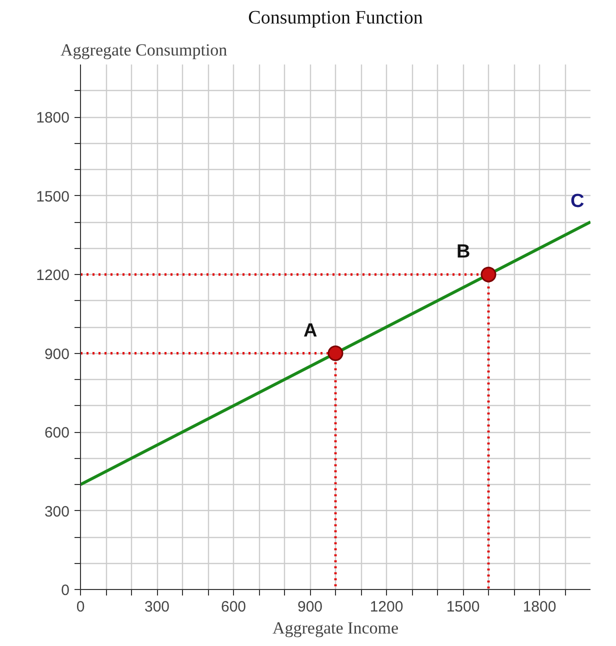  I want to click on x-tick-label: 1200, so click(387, 607).